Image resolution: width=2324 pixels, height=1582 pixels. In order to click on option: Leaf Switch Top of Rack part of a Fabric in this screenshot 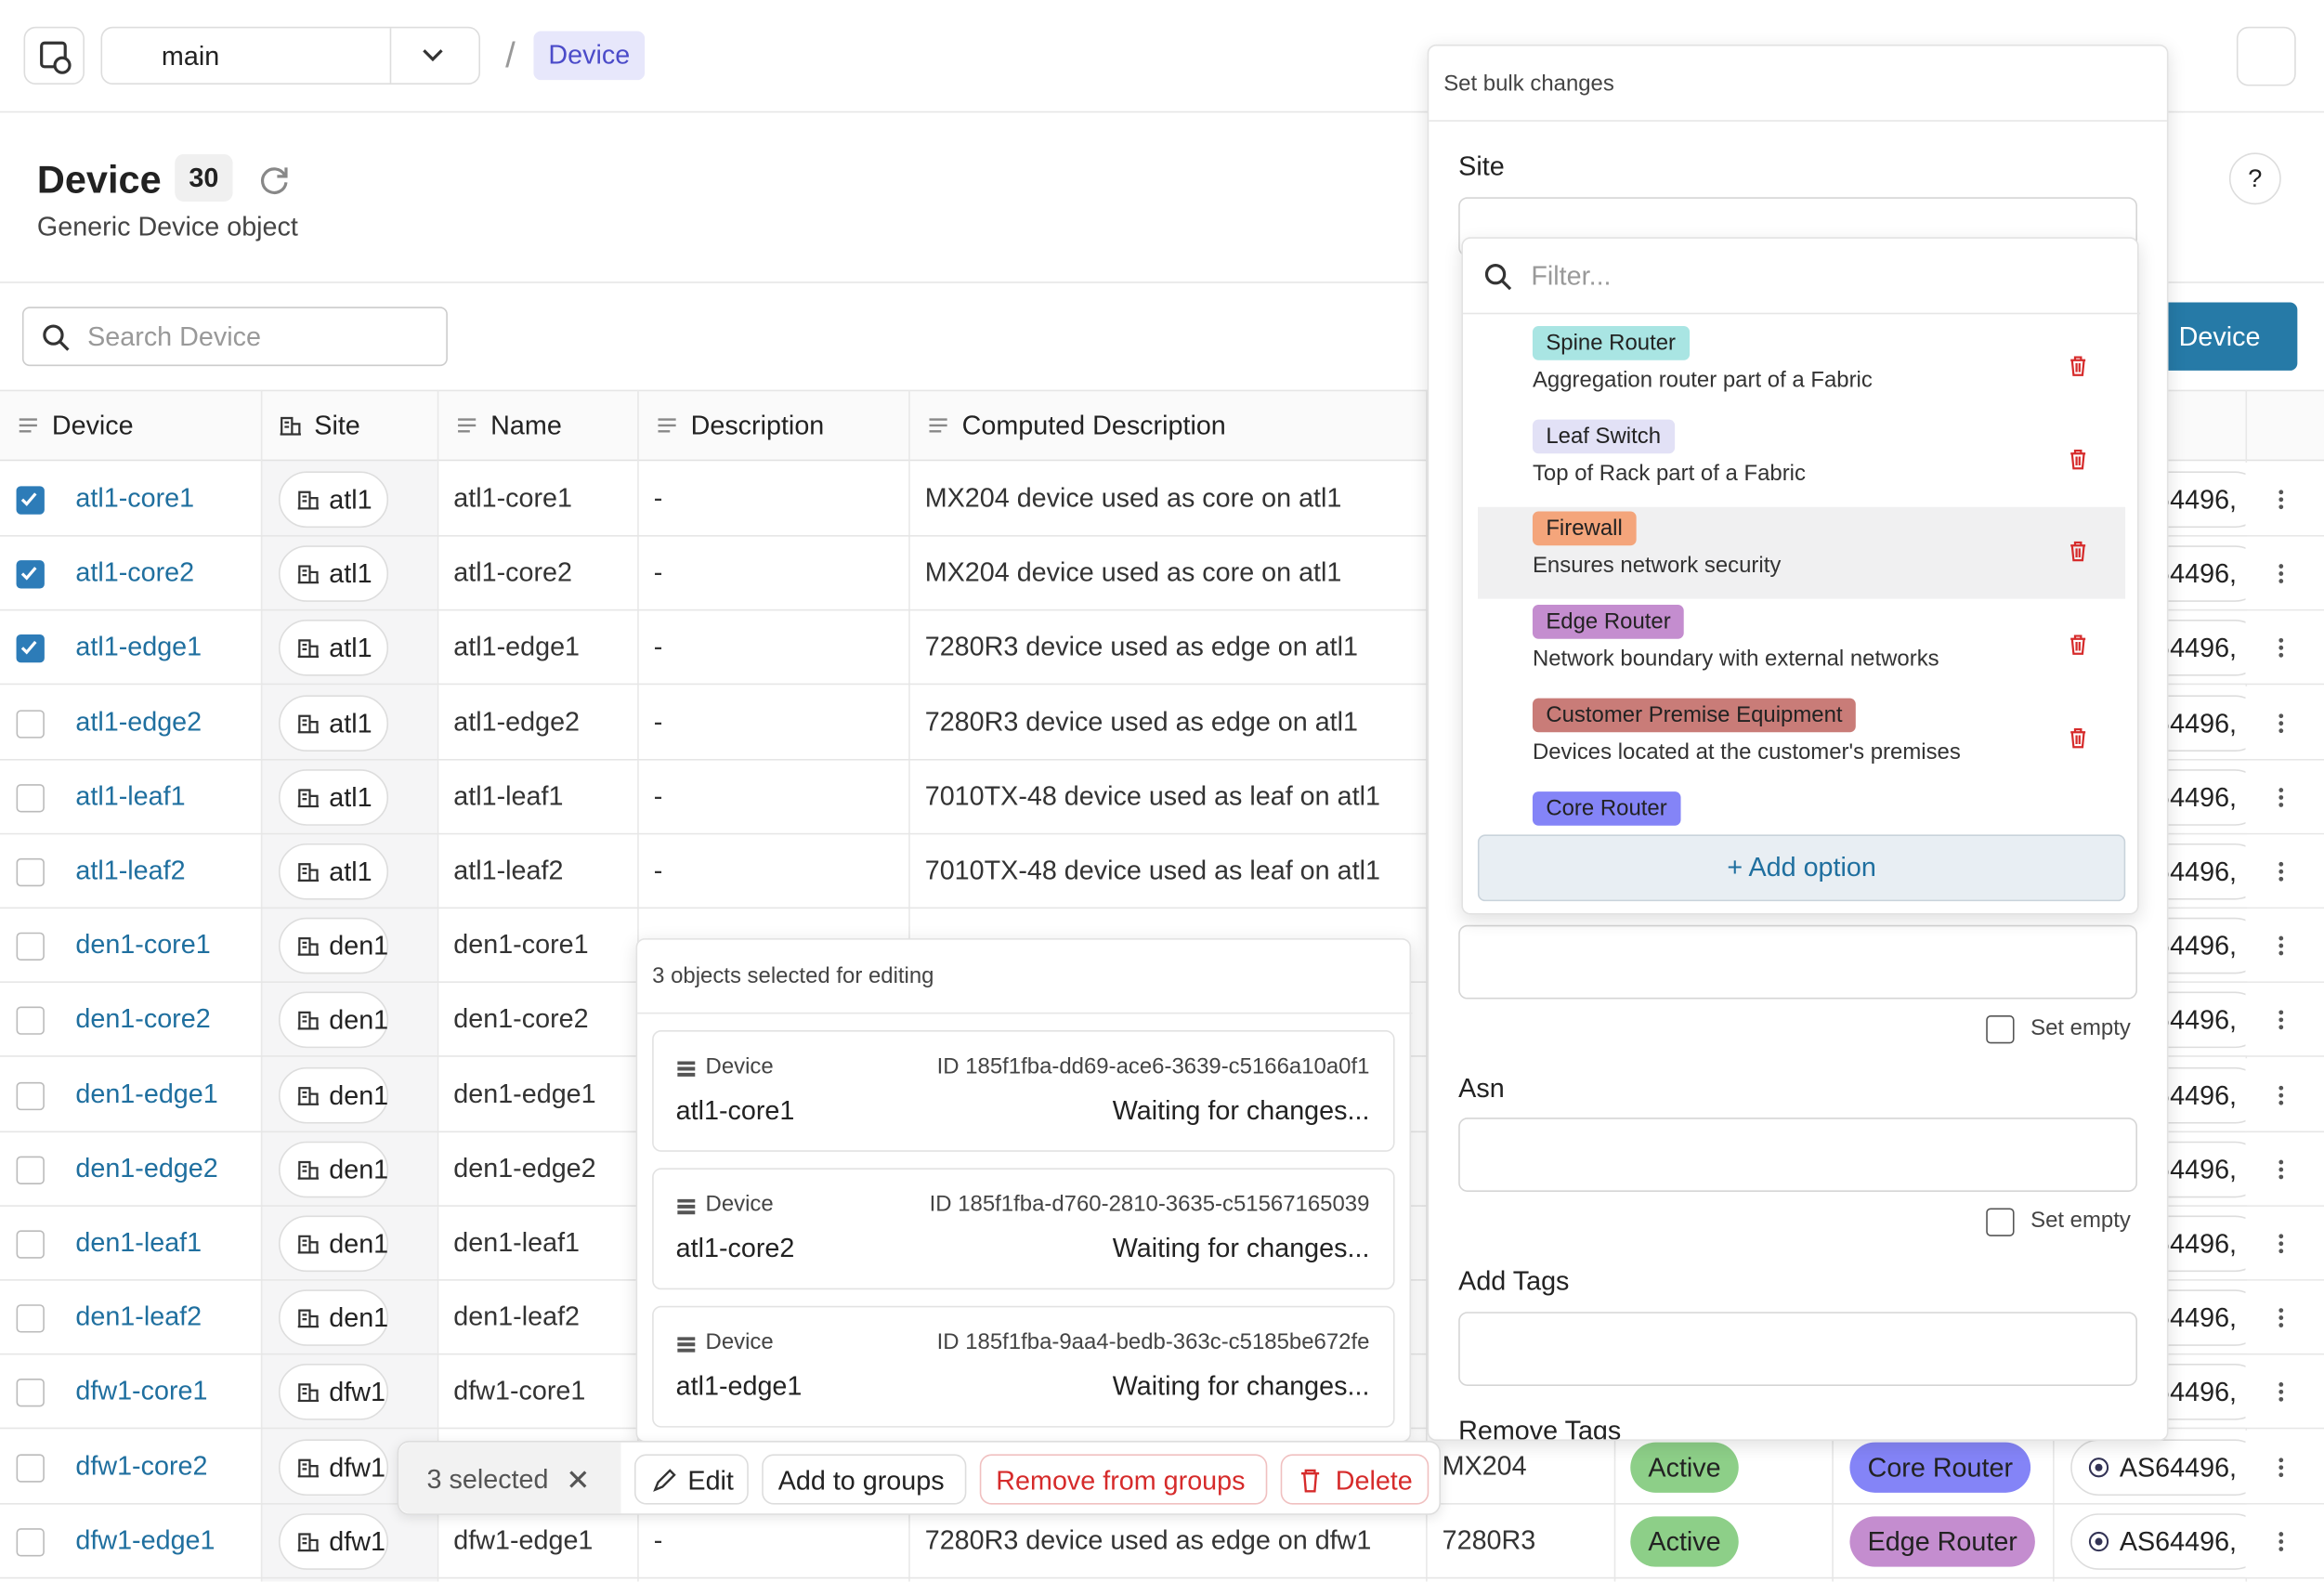, I will do `click(1801, 460)`.